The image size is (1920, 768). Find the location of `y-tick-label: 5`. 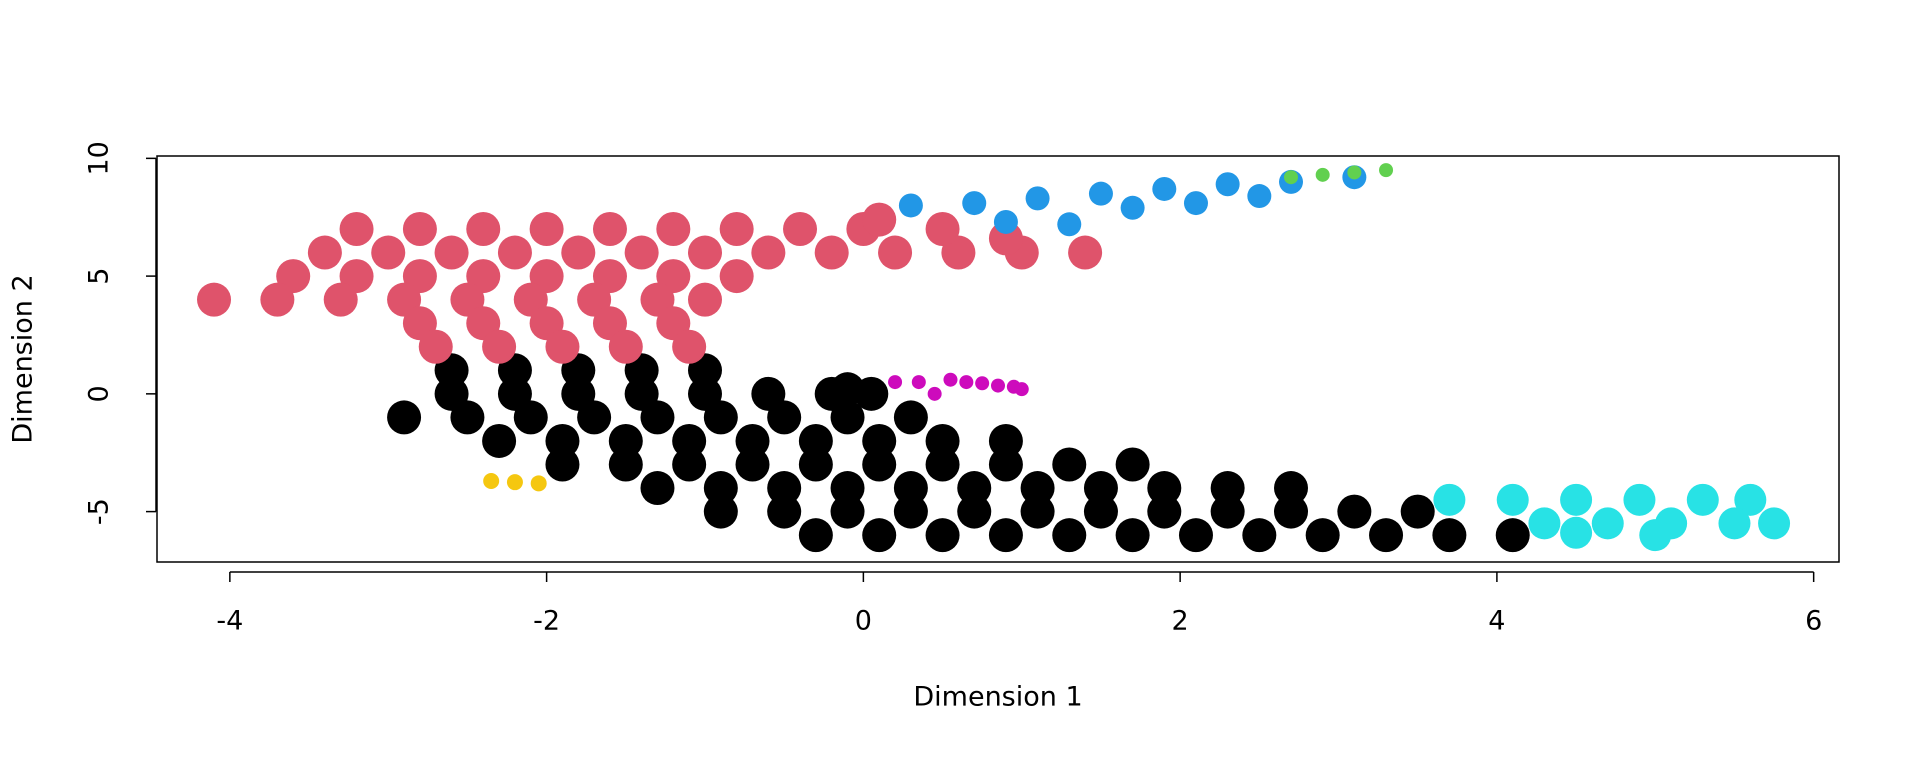

y-tick-label: 5 is located at coordinates (99, 276).